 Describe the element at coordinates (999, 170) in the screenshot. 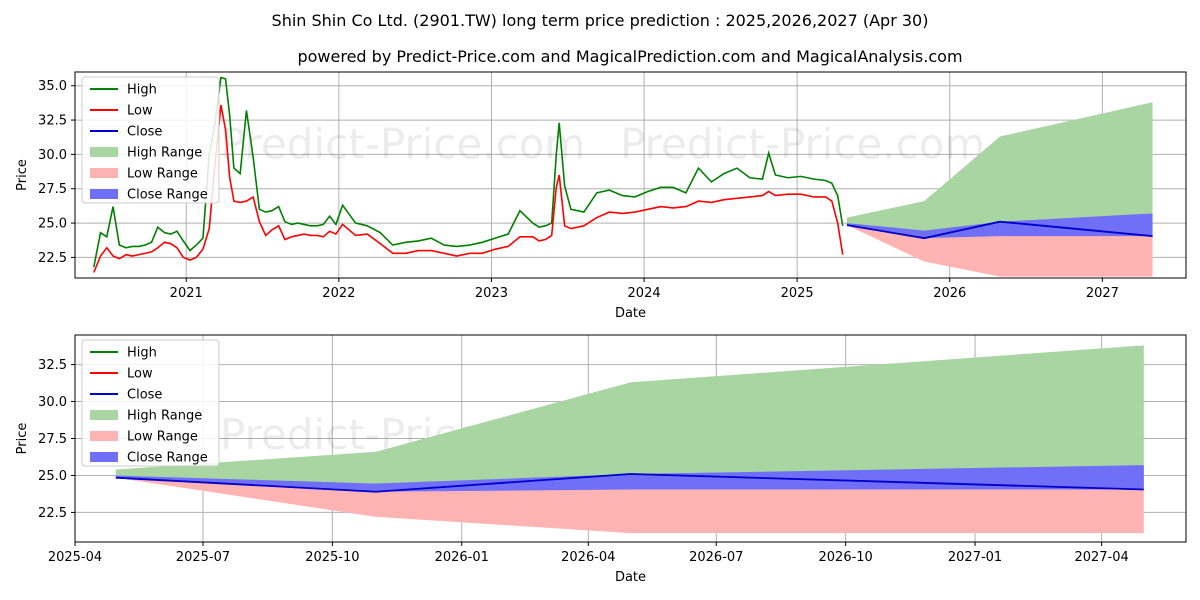

I see `high-range-area` at that location.